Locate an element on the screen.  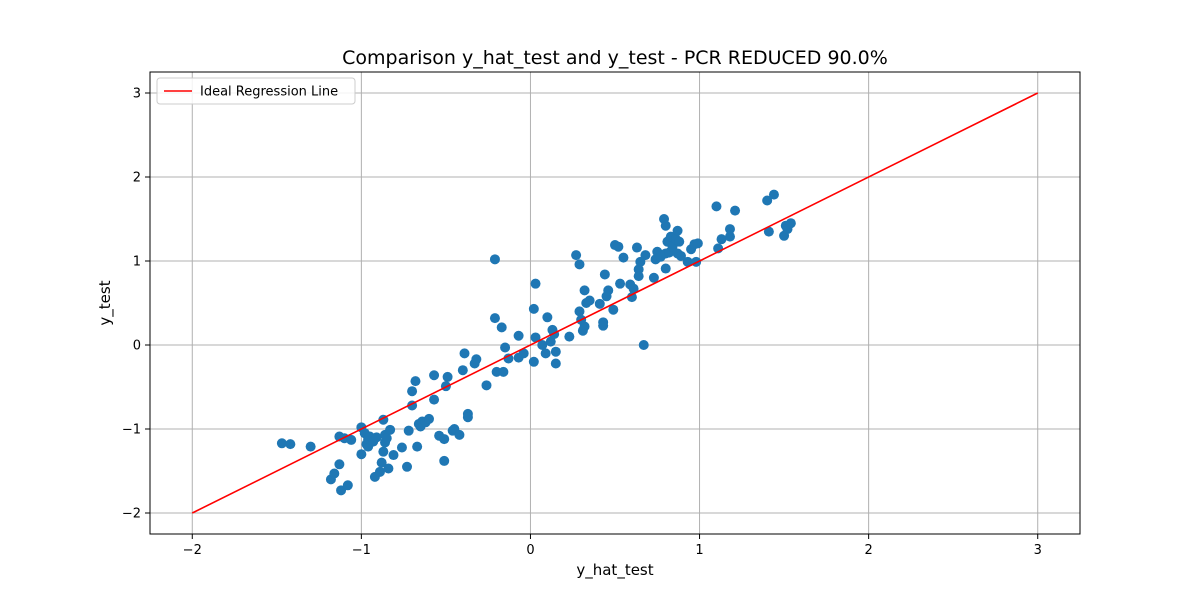
x-tick-label: 1 is located at coordinates (699, 550).